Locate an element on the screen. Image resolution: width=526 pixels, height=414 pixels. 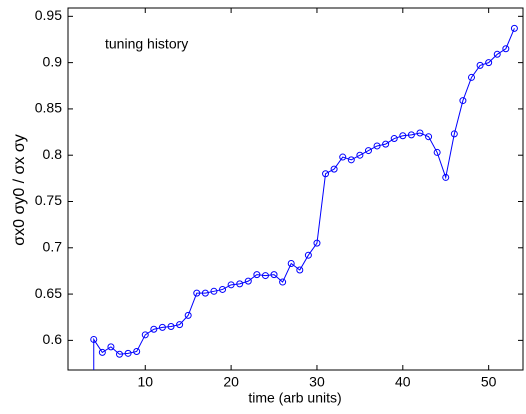
y-tick-label: 0.75 is located at coordinates (48, 200).